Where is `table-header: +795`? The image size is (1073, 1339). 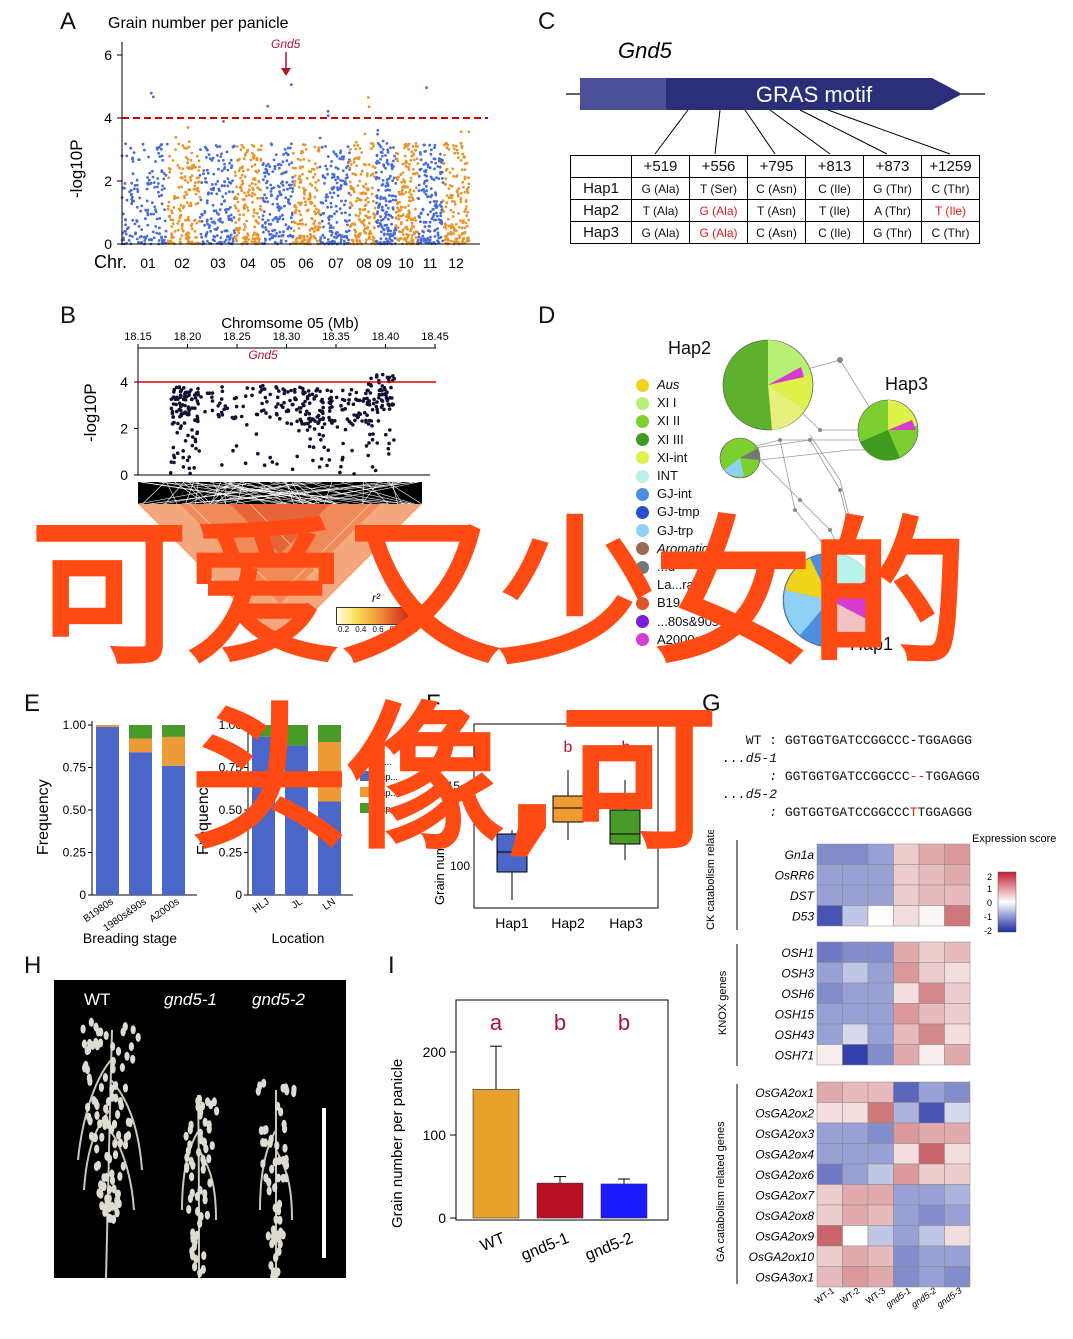
table-header: +795 is located at coordinates (776, 166).